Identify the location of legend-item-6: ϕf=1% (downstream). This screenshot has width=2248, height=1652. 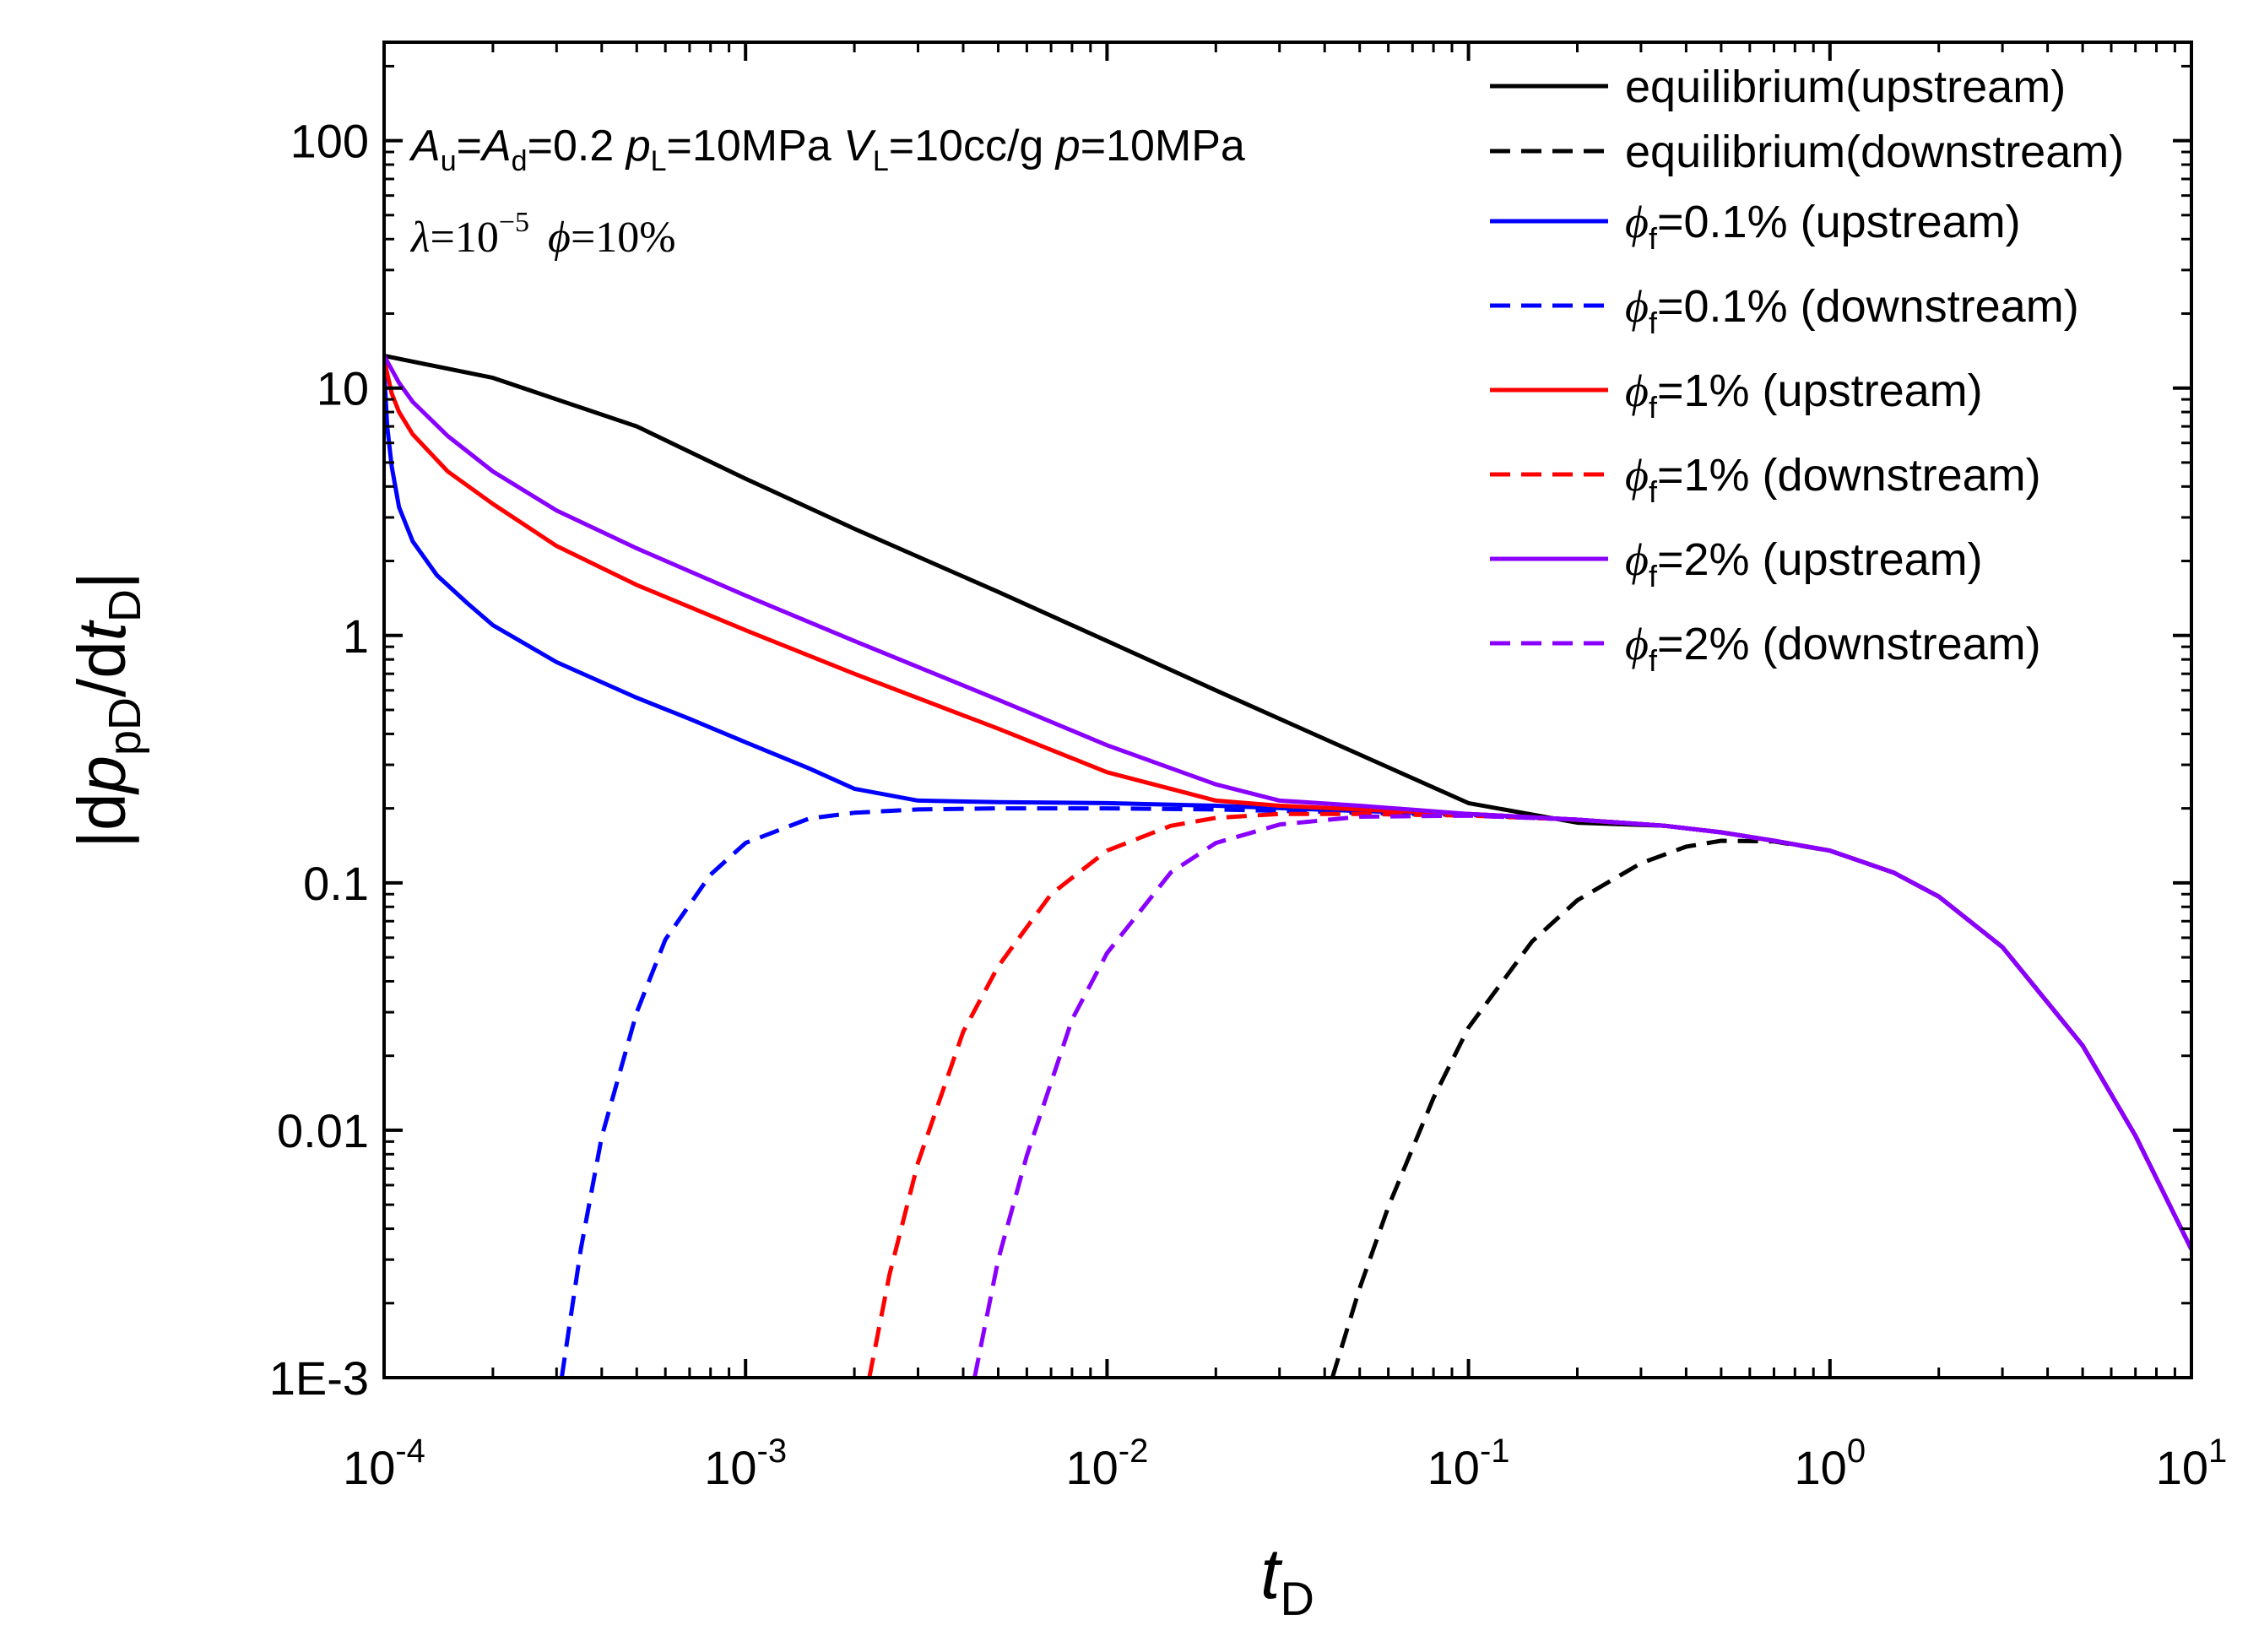
(1765, 480).